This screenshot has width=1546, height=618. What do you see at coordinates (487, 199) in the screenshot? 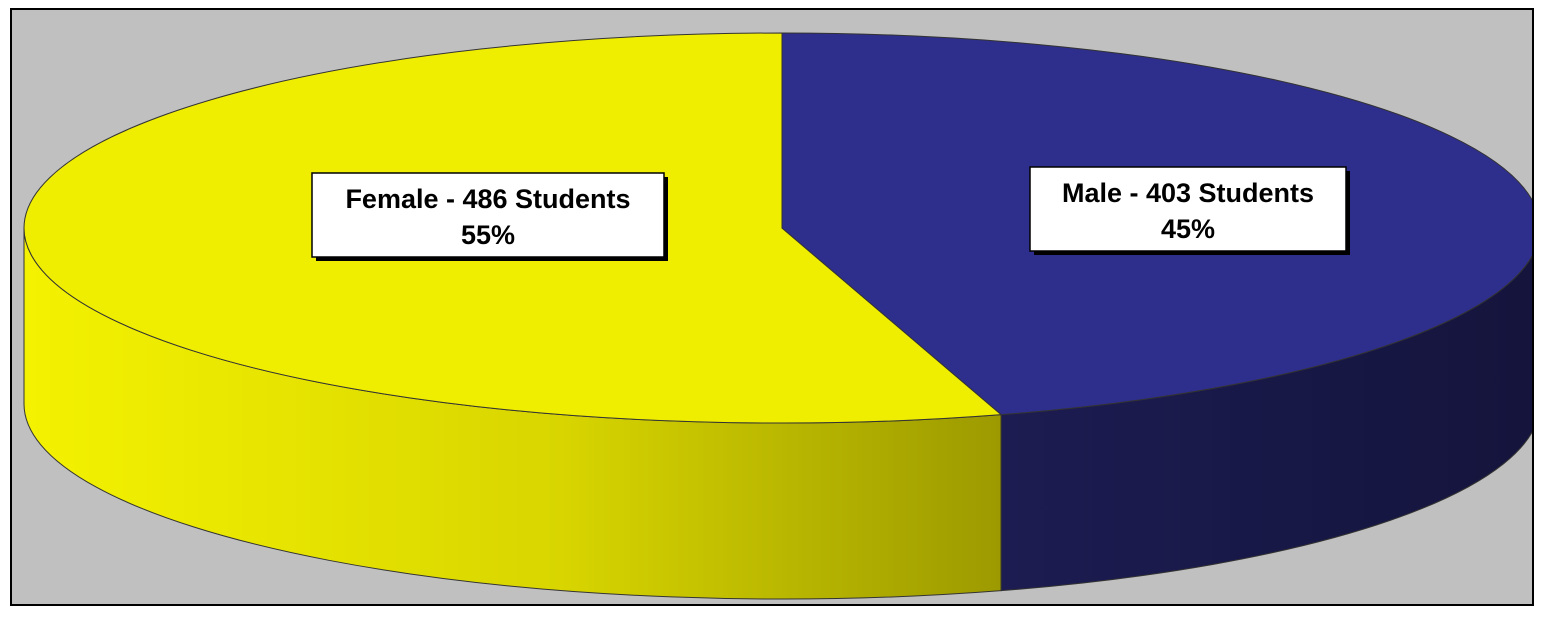
I see `label-female-name: Female - 486 Students` at bounding box center [487, 199].